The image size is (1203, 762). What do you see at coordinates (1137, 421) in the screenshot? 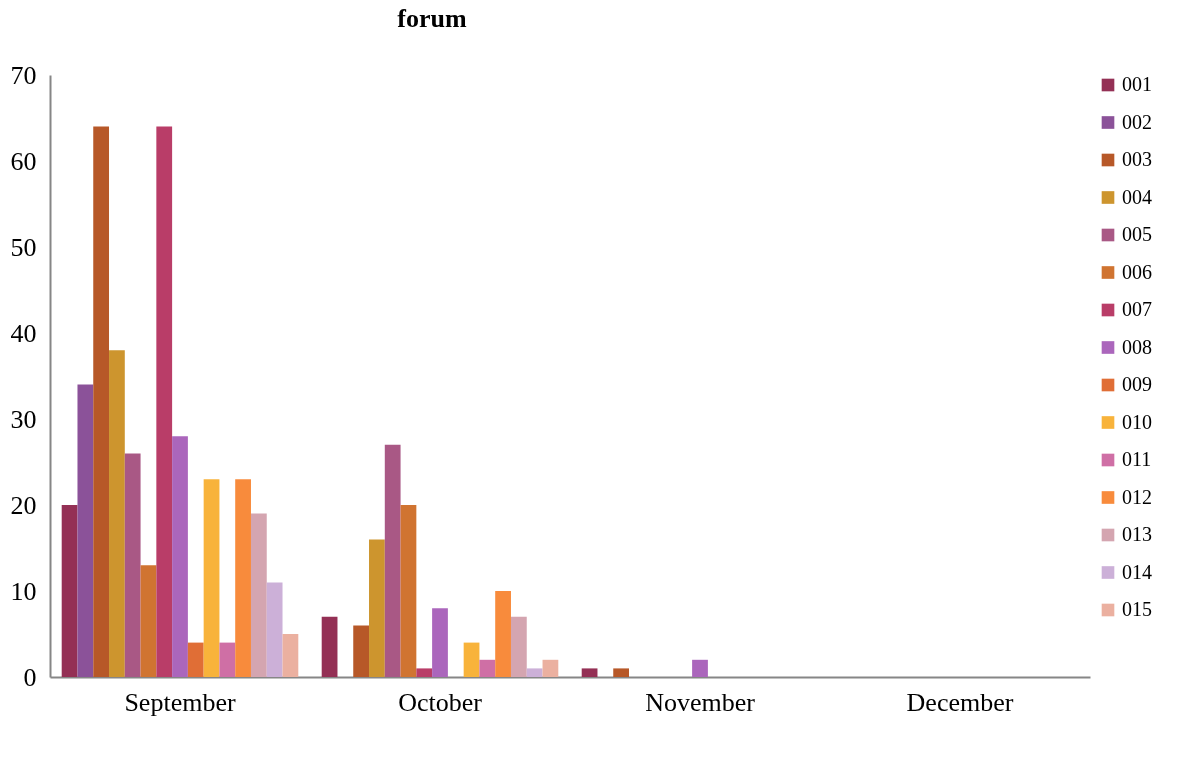
I see `legend-label: 010` at bounding box center [1137, 421].